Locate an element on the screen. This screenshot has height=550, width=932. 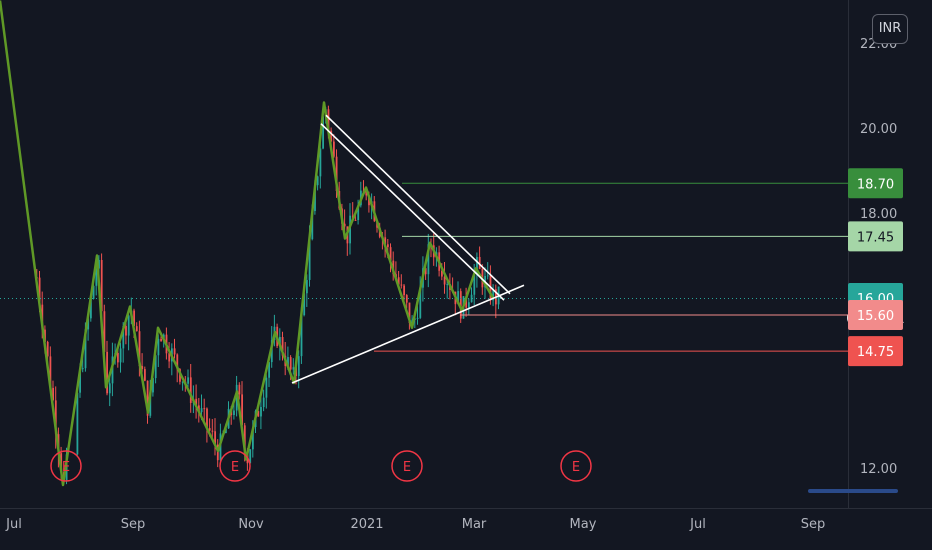
x-tick-label: May is located at coordinates (583, 524).